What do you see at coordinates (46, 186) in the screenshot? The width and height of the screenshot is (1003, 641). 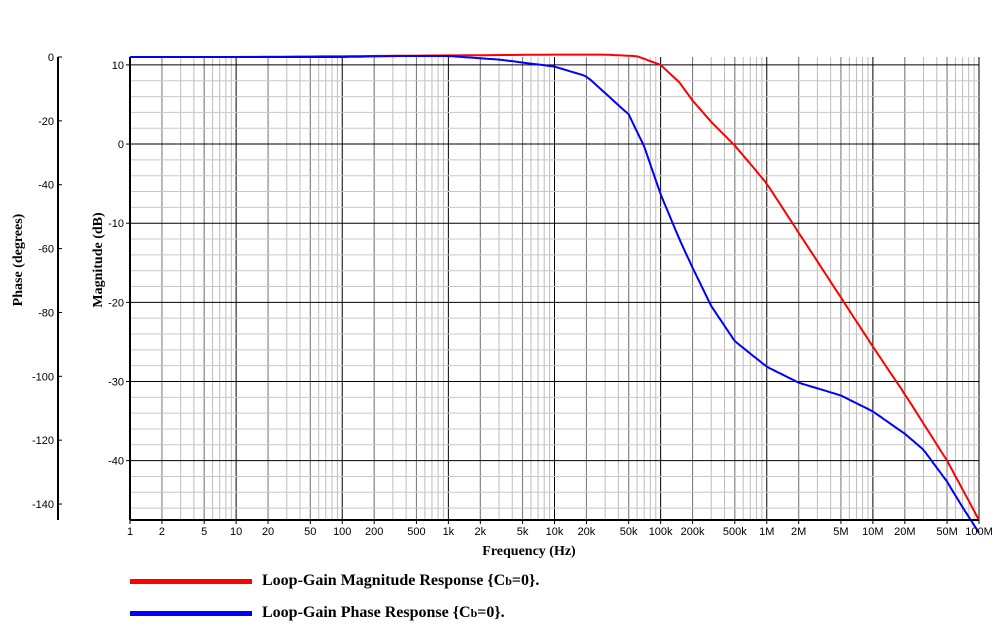 I see `y2-tick-label: -40` at bounding box center [46, 186].